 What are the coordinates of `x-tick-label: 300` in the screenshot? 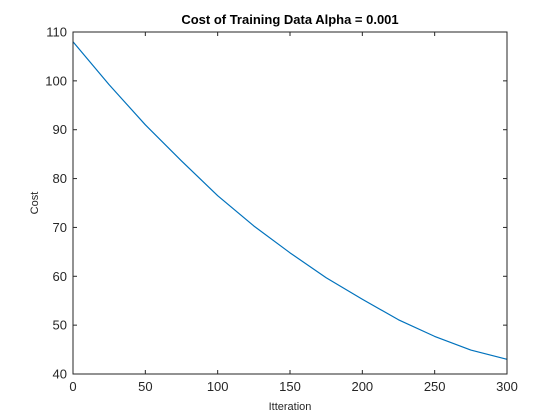 It's located at (507, 386).